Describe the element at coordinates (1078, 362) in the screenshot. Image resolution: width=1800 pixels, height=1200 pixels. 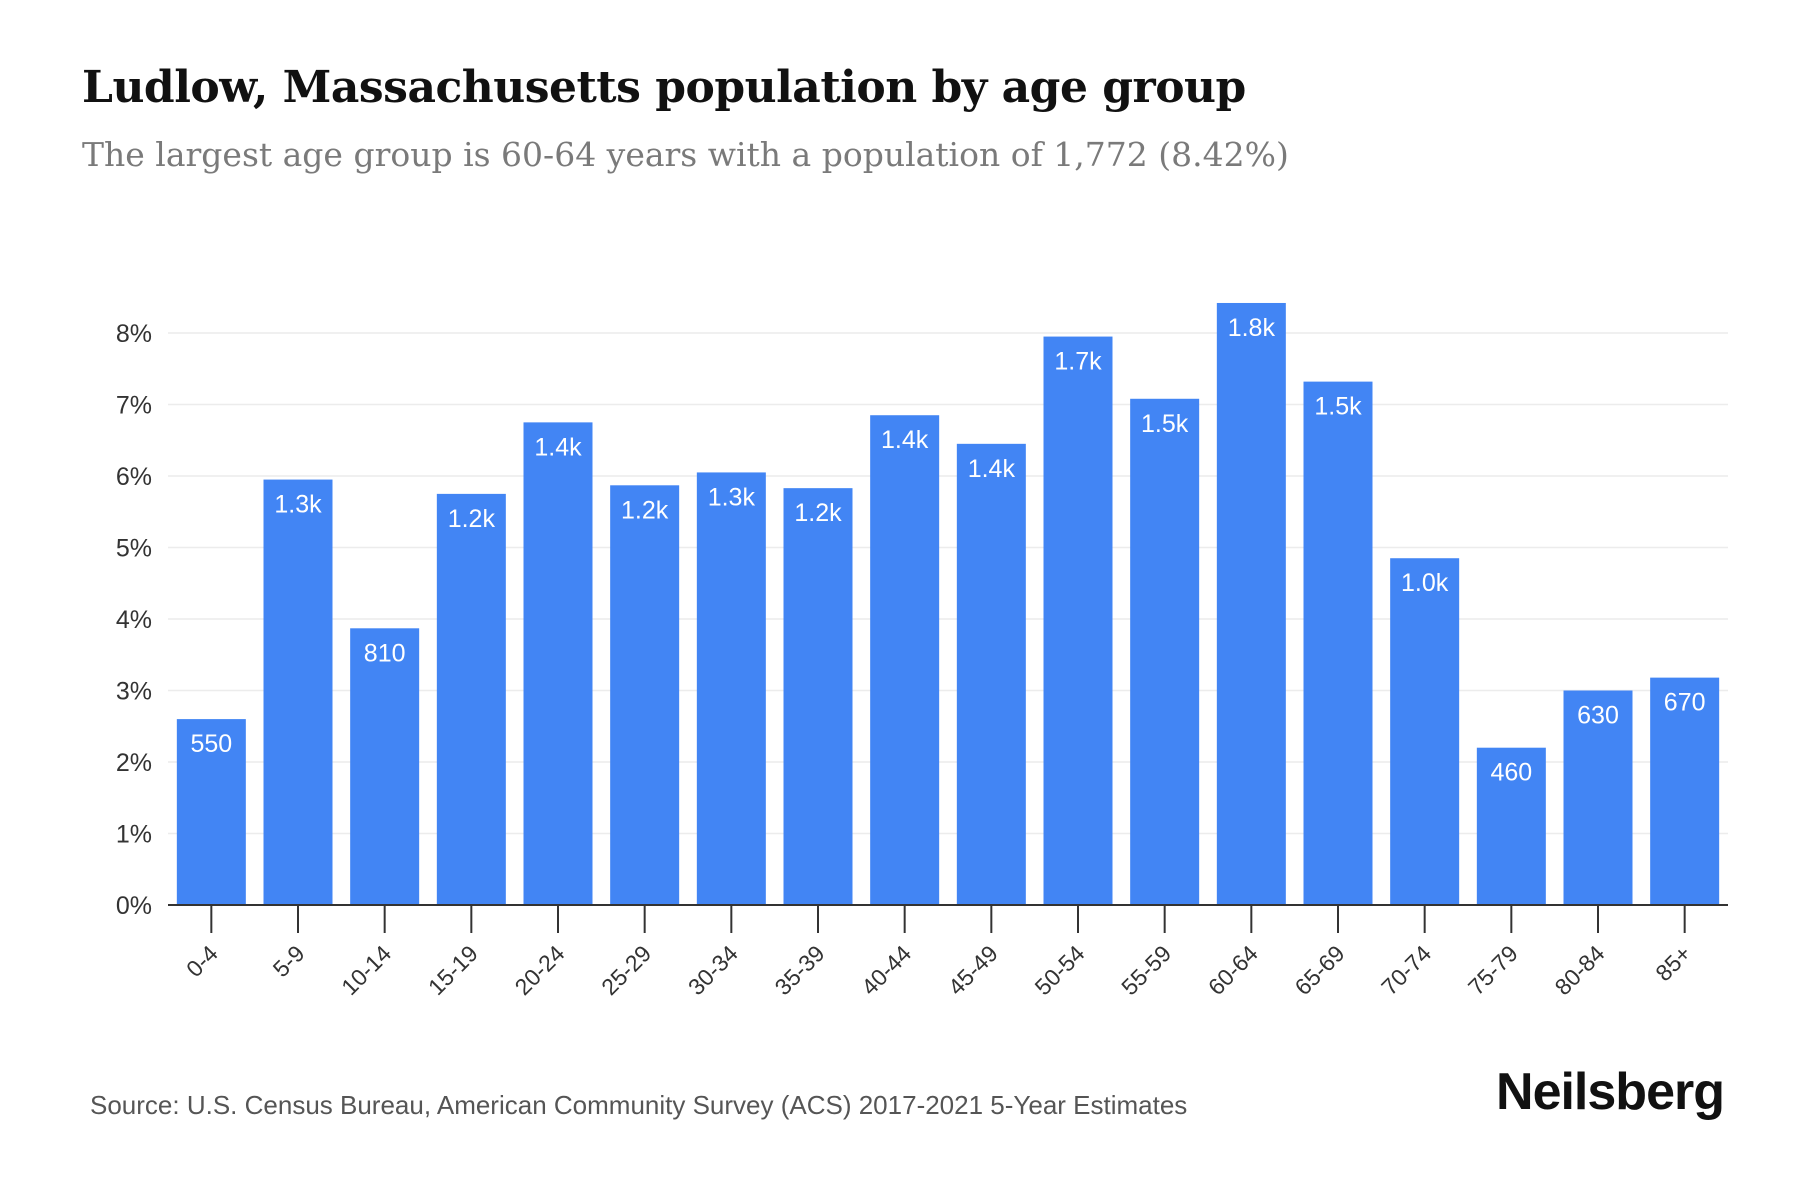
I see `data-label: 1.7k` at that location.